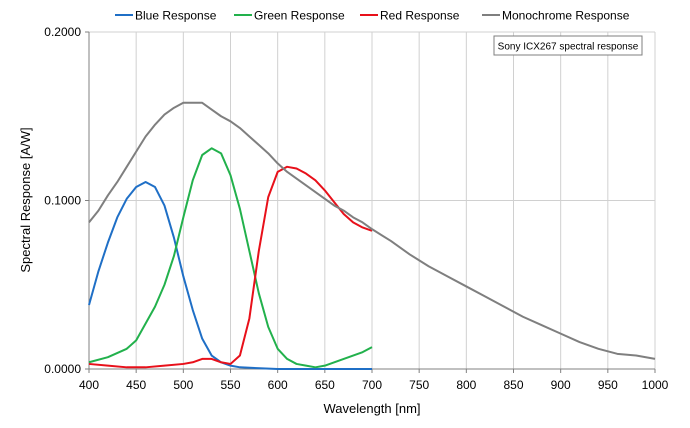 Image resolution: width=690 pixels, height=428 pixels. I want to click on annotation-box: Sony ICX267 spectral response, so click(568, 45).